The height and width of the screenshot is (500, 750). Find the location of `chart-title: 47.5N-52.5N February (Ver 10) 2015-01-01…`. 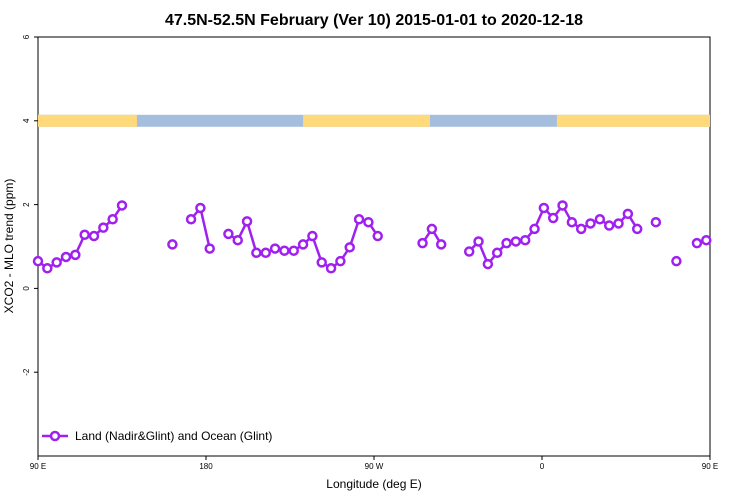

chart-title: 47.5N-52.5N February (Ver 10) 2015-01-01… is located at coordinates (374, 20).